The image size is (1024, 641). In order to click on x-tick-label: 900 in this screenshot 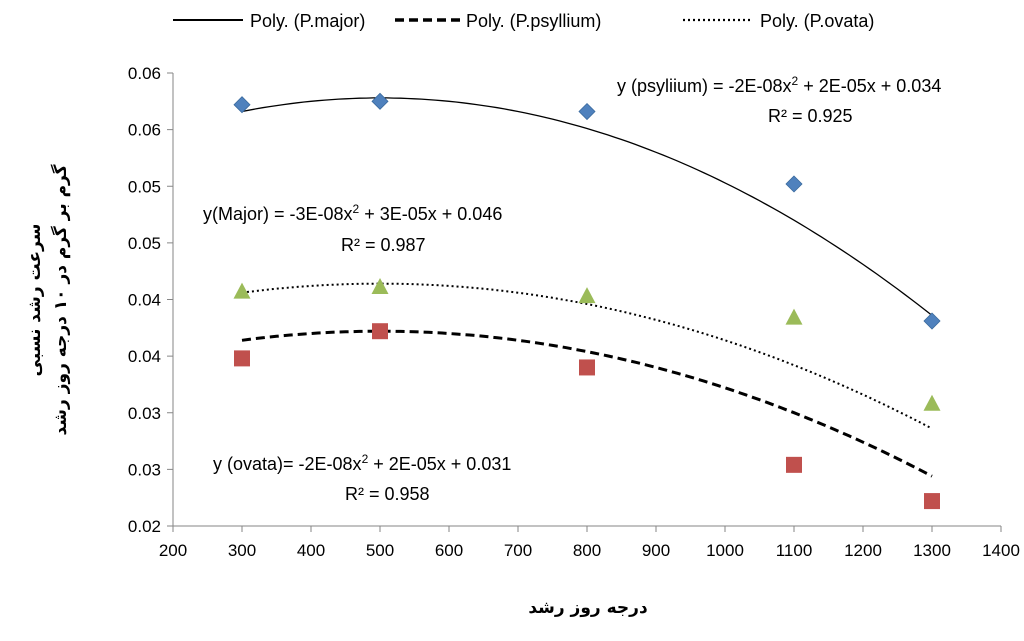, I will do `click(656, 550)`.